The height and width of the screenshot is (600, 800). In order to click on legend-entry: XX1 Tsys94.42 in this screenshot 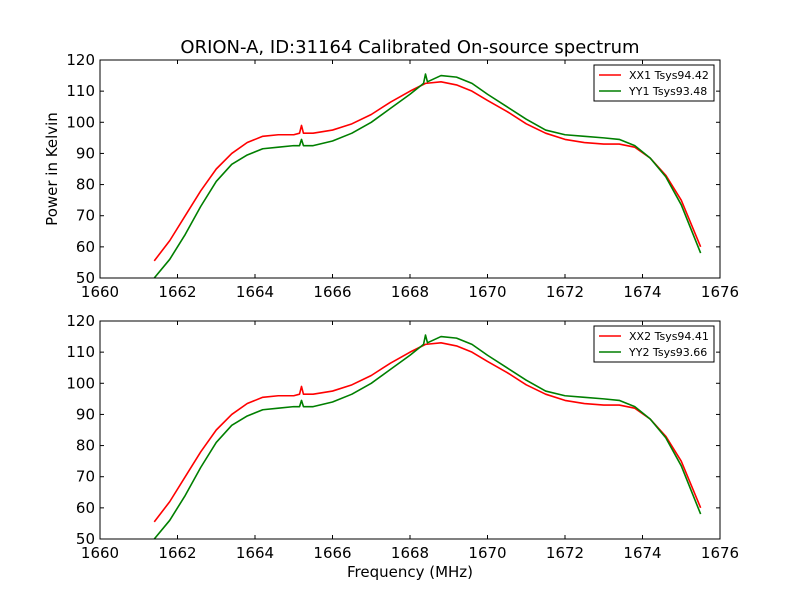, I will do `click(669, 75)`.